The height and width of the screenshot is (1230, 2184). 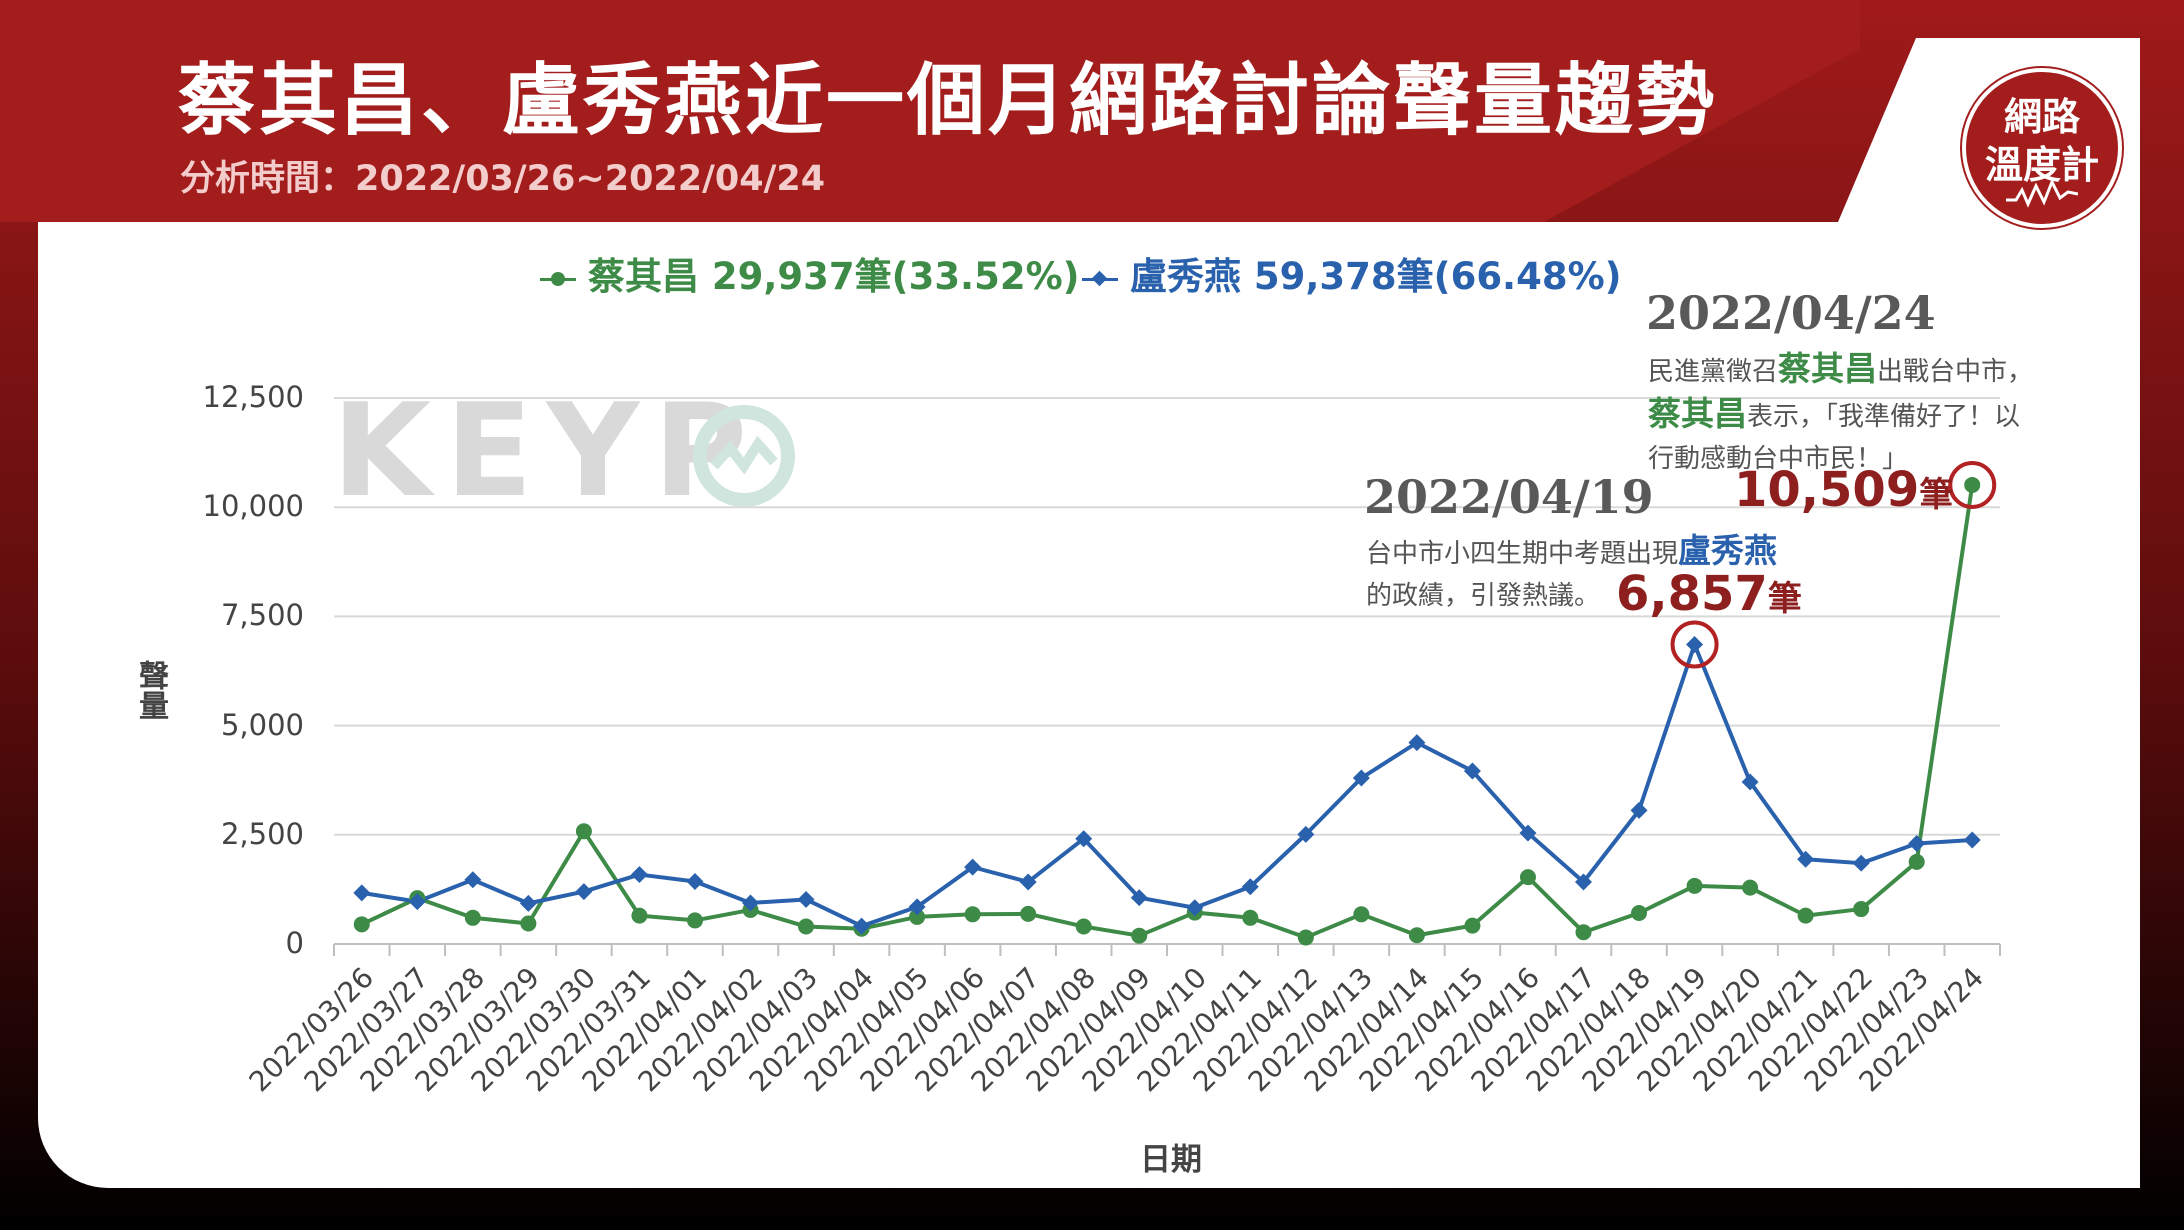 What do you see at coordinates (1936, 495) in the screenshot?
I see `annotation-0424-unit: 筆` at bounding box center [1936, 495].